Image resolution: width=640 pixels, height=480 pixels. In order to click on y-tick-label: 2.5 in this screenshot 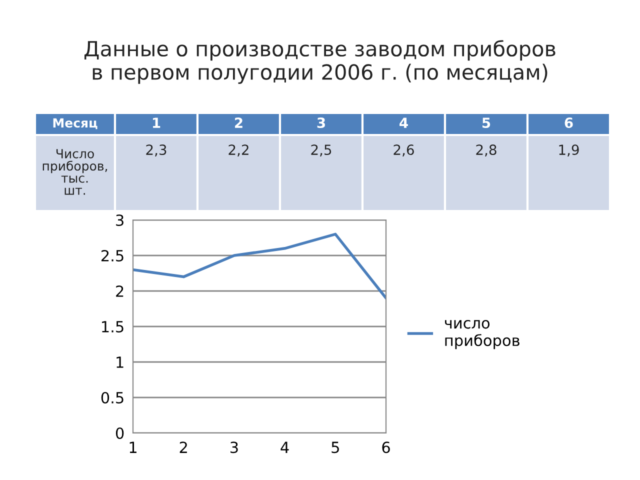, I will do `click(112, 256)`.